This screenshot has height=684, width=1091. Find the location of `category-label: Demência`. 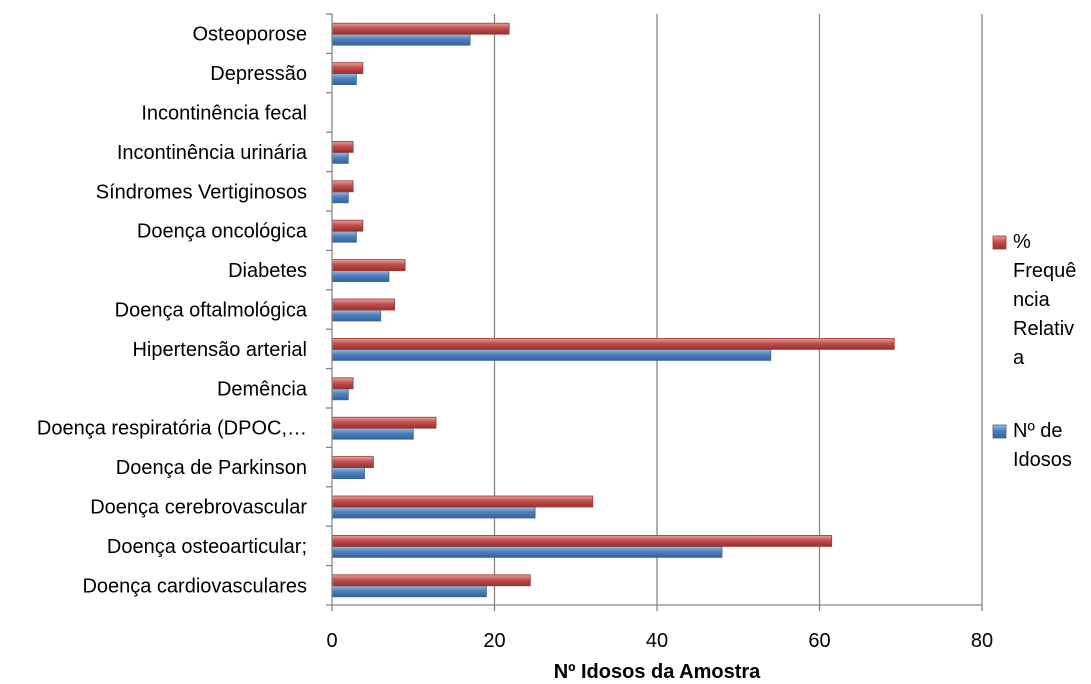

category-label: Demência is located at coordinates (262, 389).